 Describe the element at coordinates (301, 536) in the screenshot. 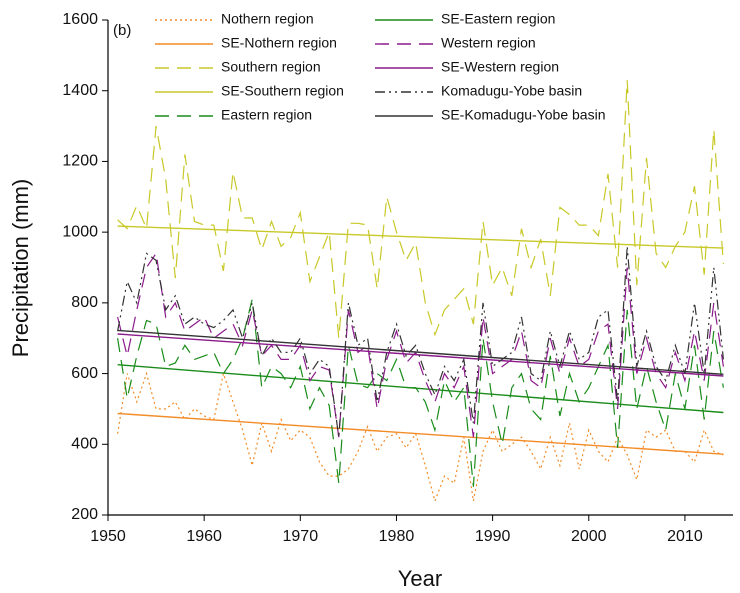

I see `x-tick-label: 1970` at that location.